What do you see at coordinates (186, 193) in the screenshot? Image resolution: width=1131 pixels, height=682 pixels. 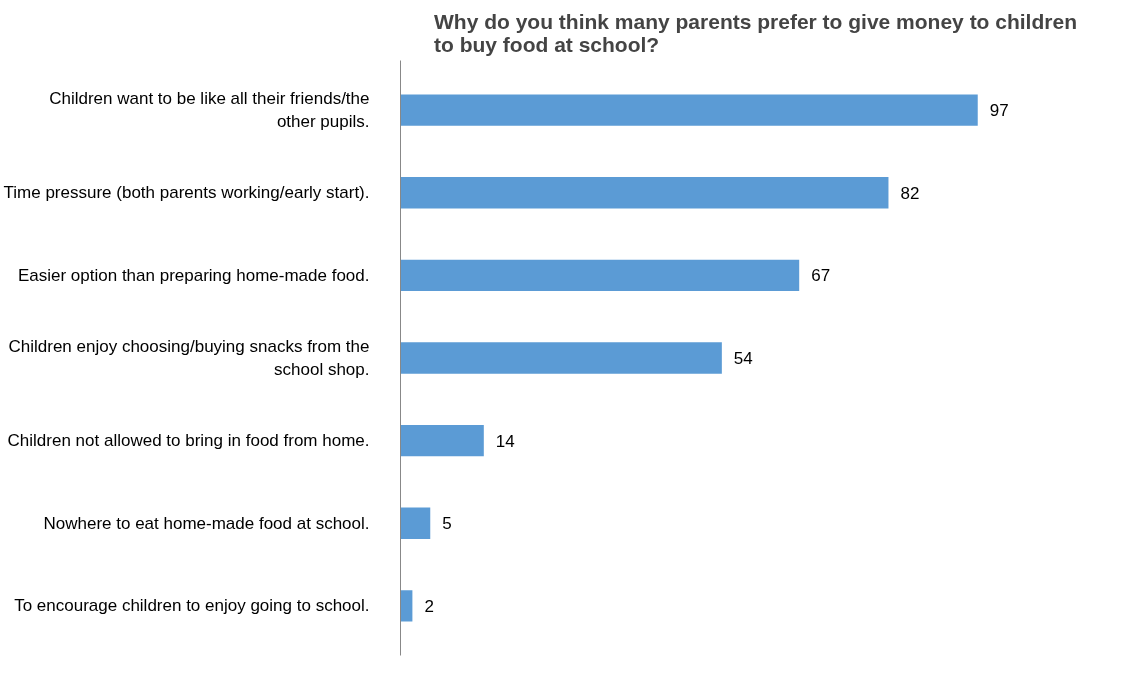 I see `y-tick-label: Time pressure (both parents working/early start).` at bounding box center [186, 193].